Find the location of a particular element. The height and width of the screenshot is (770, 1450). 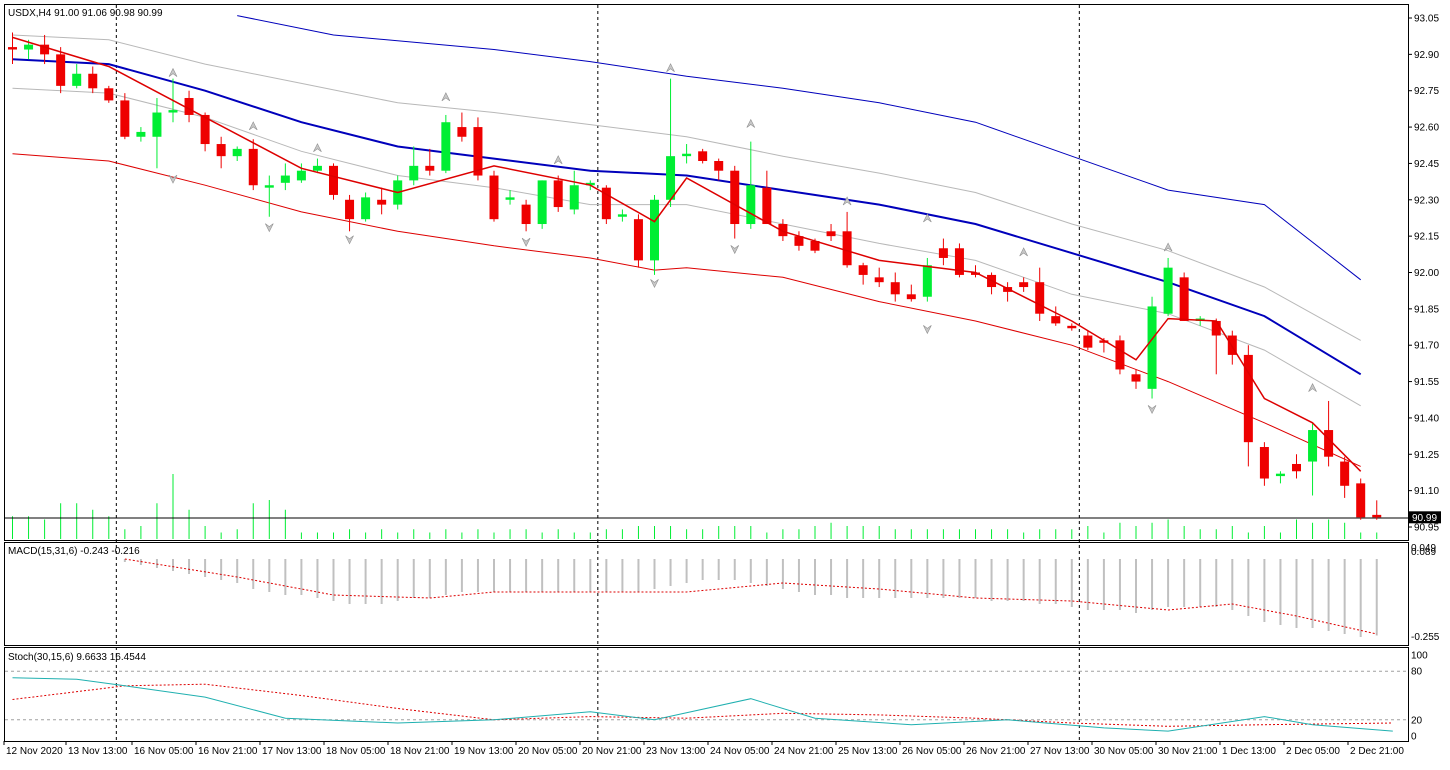

macd-header-label: MACD(15,31,6) -0.243 -0.216 is located at coordinates (74, 551).